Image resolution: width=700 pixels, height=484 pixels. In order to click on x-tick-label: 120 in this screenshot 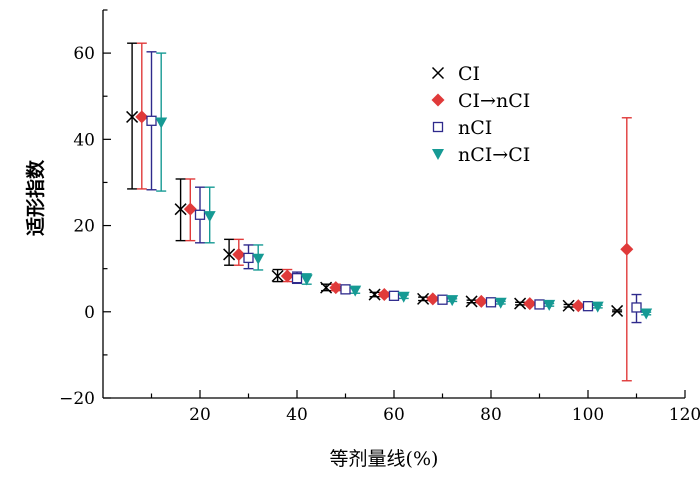, I will do `click(684, 415)`.